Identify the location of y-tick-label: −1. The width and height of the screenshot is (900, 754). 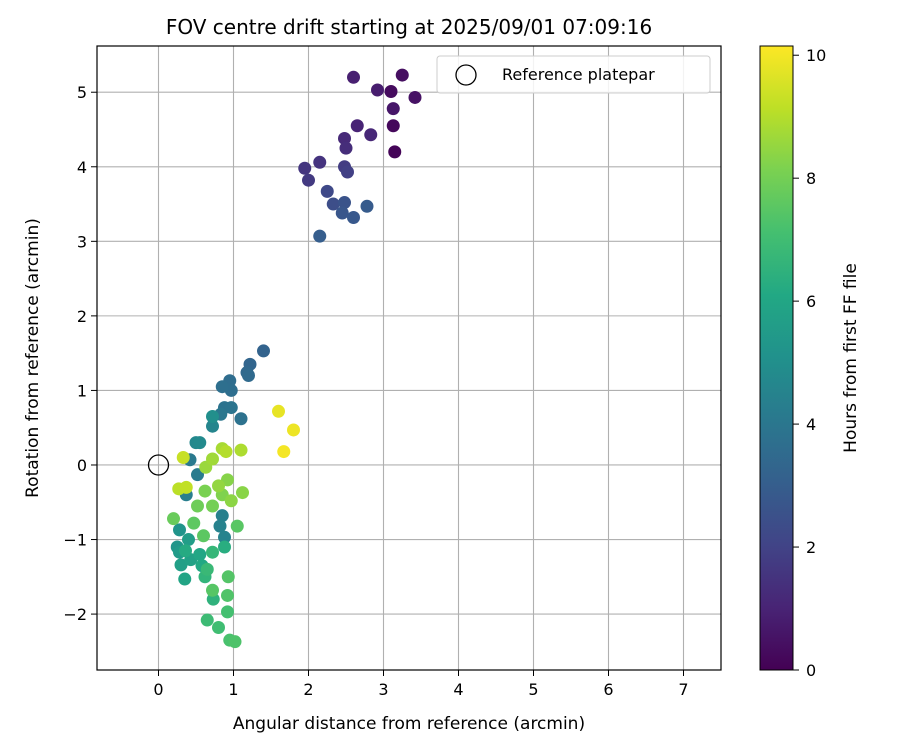
(75, 540).